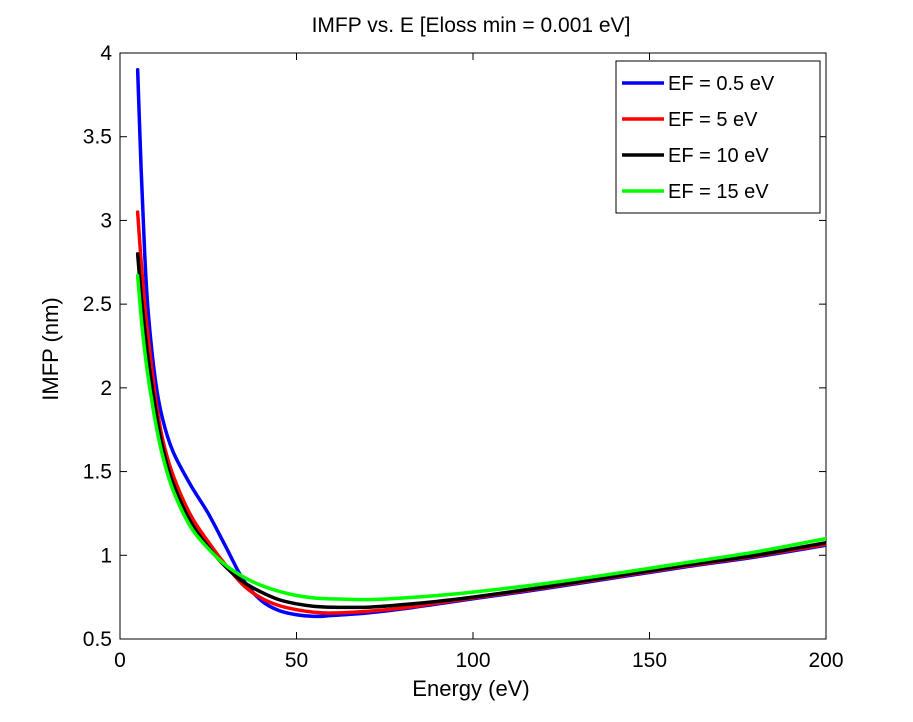  What do you see at coordinates (721, 84) in the screenshot?
I see `legend-label: EF = 0.5 eV` at bounding box center [721, 84].